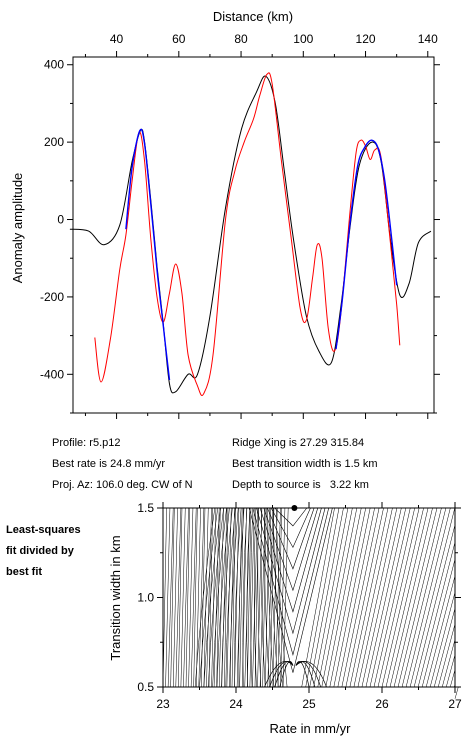 The width and height of the screenshot is (467, 745). What do you see at coordinates (148, 254) in the screenshot?
I see `fit-window-line` at bounding box center [148, 254].